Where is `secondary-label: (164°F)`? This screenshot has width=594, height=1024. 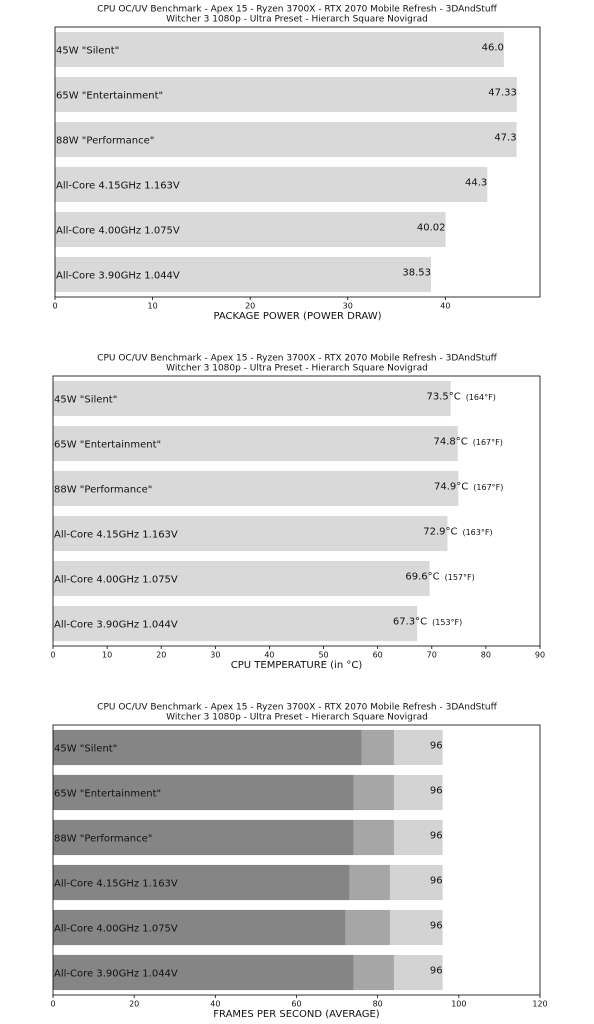 secondary-label: (164°F) is located at coordinates (481, 397).